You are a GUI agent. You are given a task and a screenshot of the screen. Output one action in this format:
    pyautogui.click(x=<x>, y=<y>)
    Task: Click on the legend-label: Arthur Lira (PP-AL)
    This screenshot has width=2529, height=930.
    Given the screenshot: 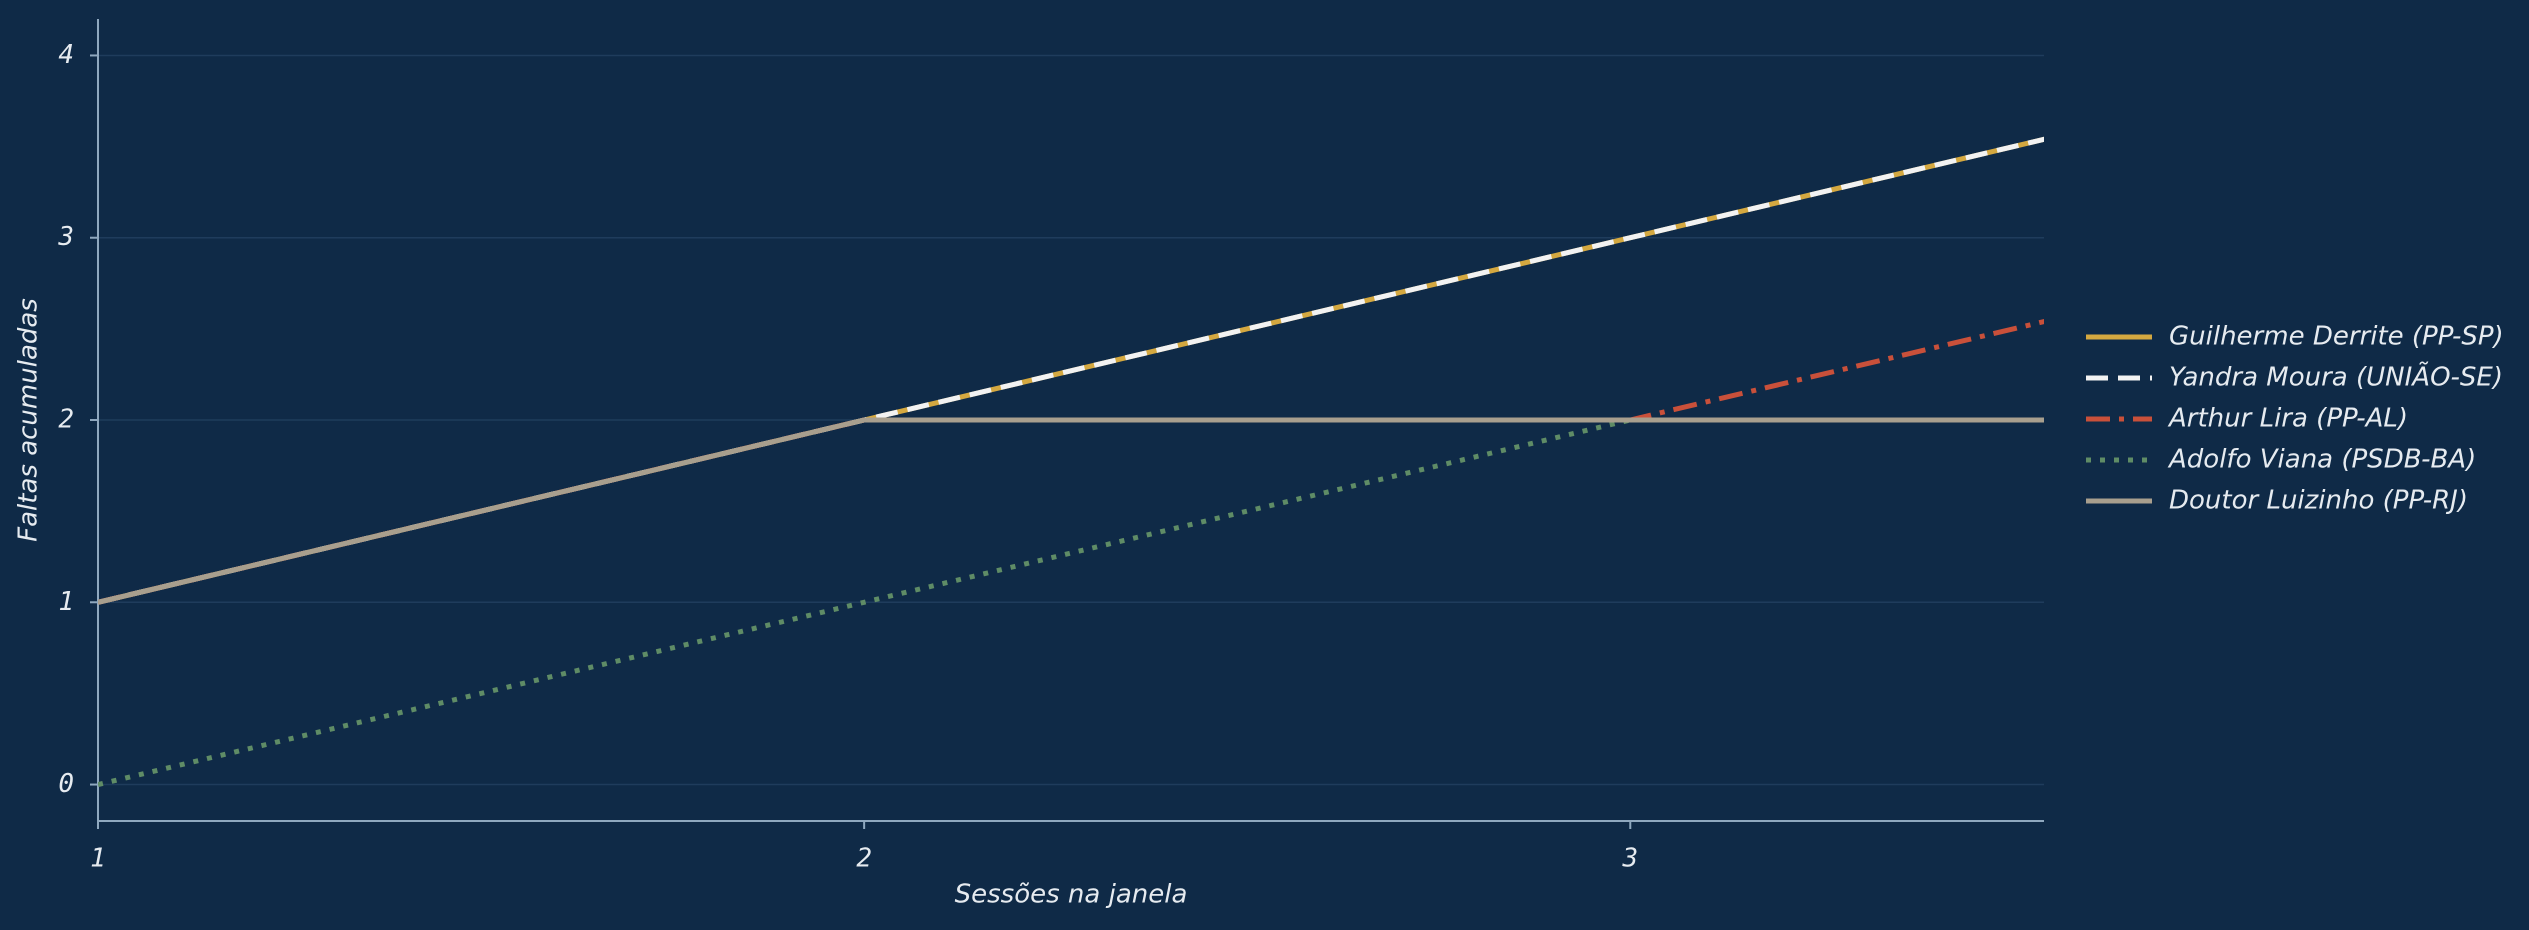 What is the action you would take?
    pyautogui.click(x=2287, y=419)
    